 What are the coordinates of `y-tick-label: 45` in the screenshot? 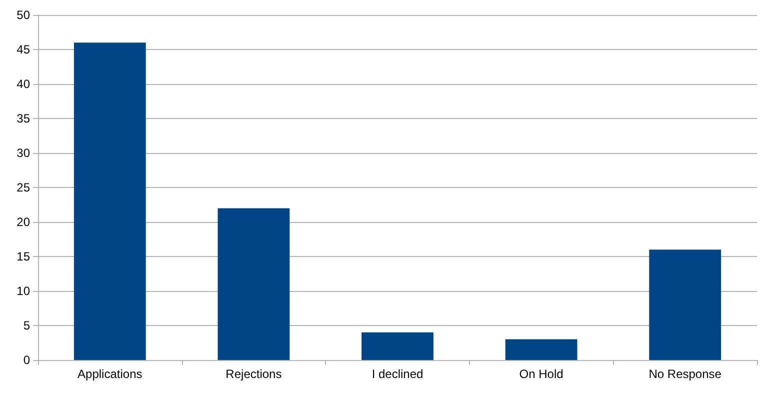 It's located at (23, 49).